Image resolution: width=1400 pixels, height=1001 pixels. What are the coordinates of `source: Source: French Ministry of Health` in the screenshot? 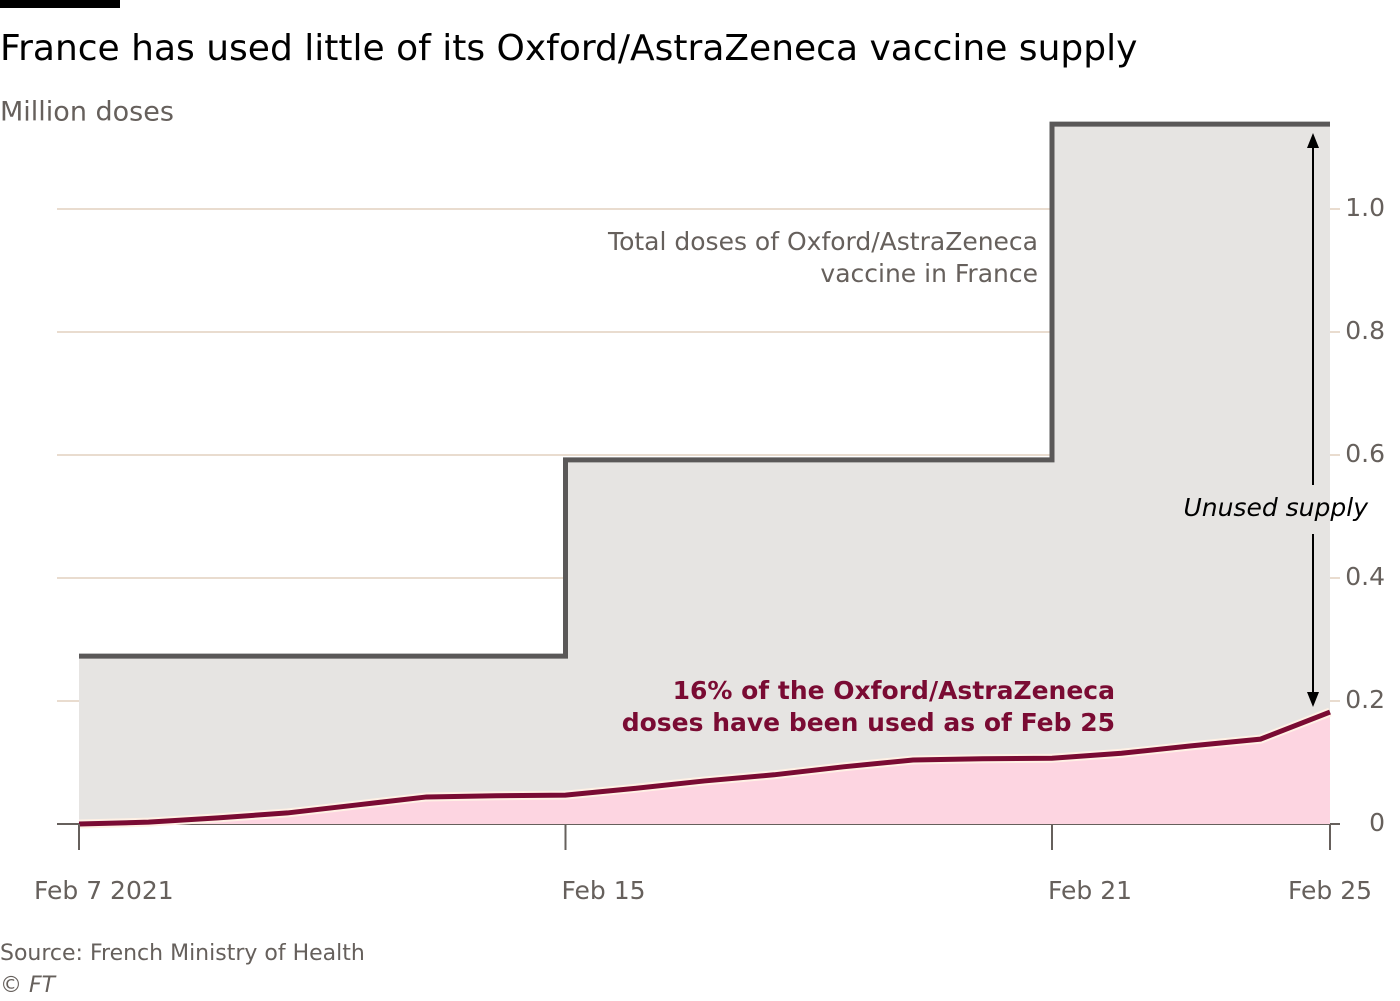 It's located at (182, 953).